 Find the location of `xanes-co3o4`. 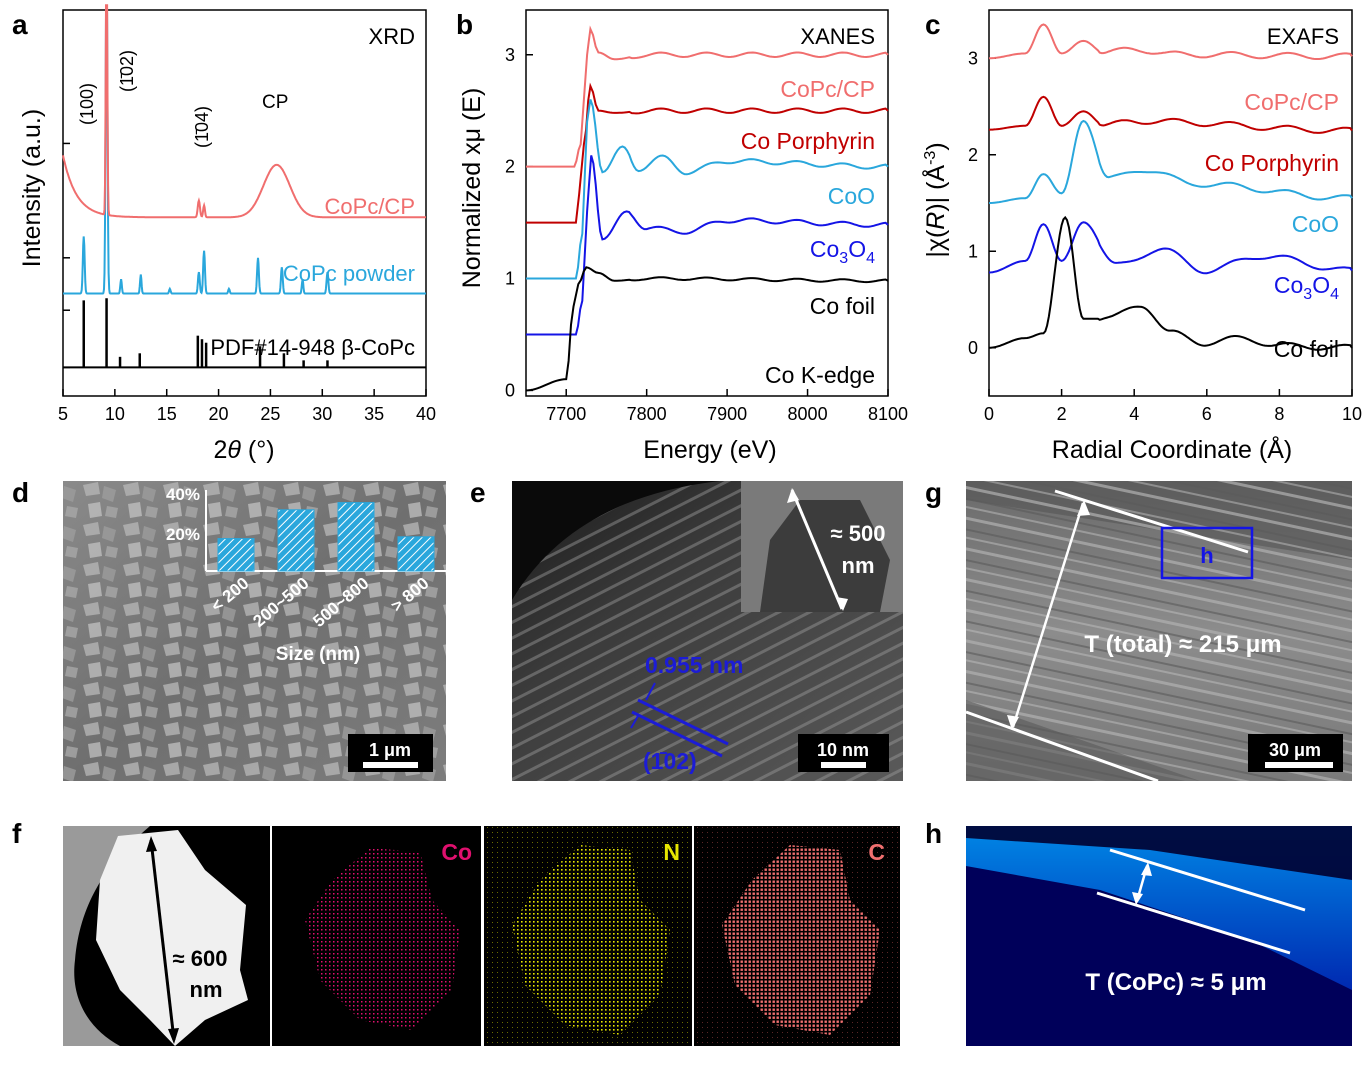

xanes-co3o4 is located at coordinates (707, 245).